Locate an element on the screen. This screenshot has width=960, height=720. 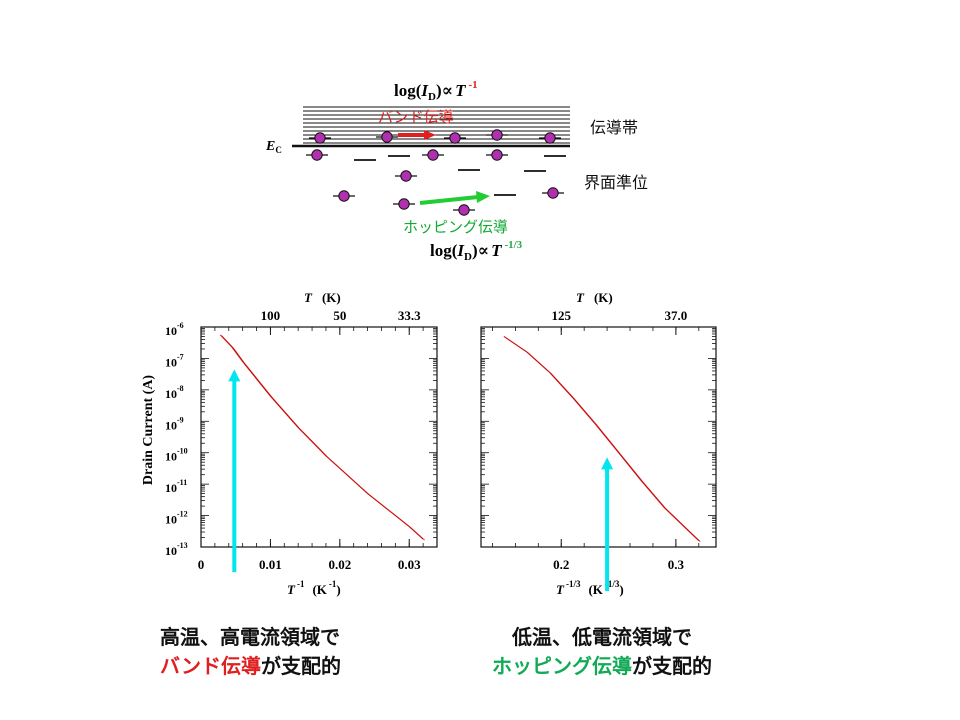
y-tick-label: 10⁻⁸ is located at coordinates (174, 392).